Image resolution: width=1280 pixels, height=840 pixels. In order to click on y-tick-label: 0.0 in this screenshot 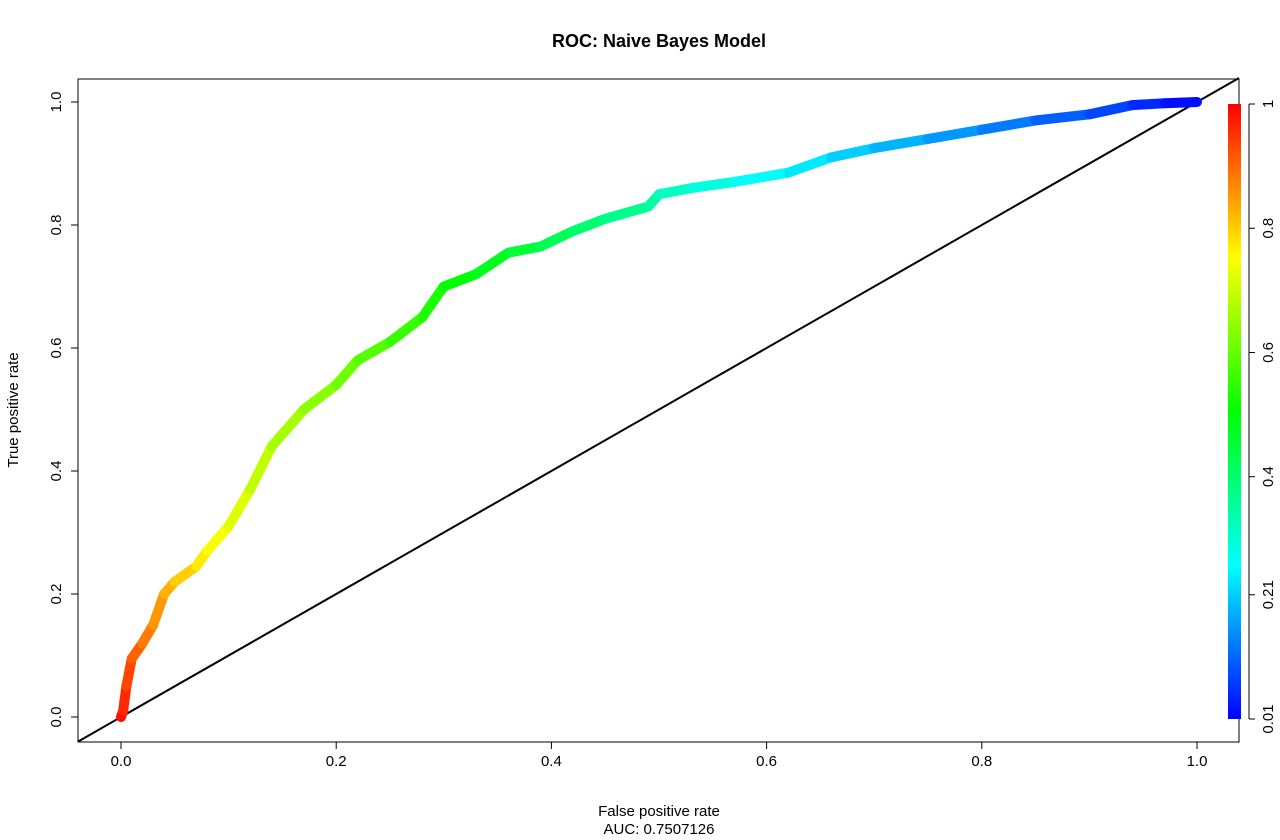, I will do `click(56, 717)`.